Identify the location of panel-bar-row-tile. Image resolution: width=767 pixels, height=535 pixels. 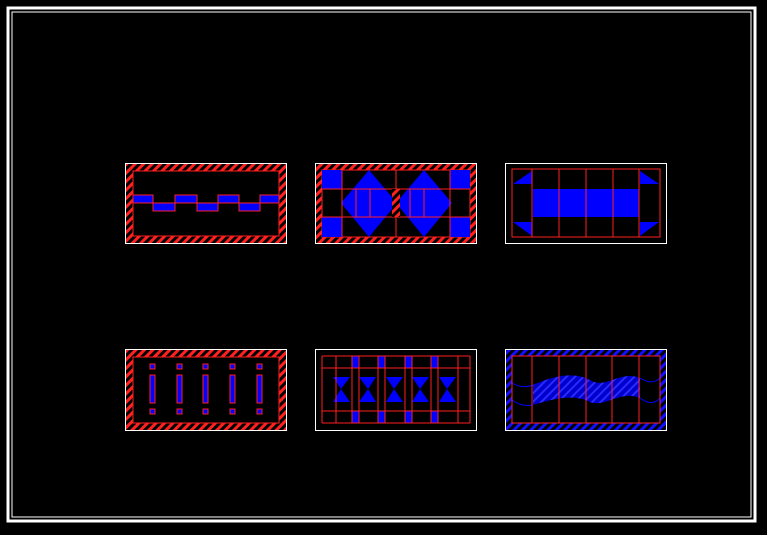
(206, 390).